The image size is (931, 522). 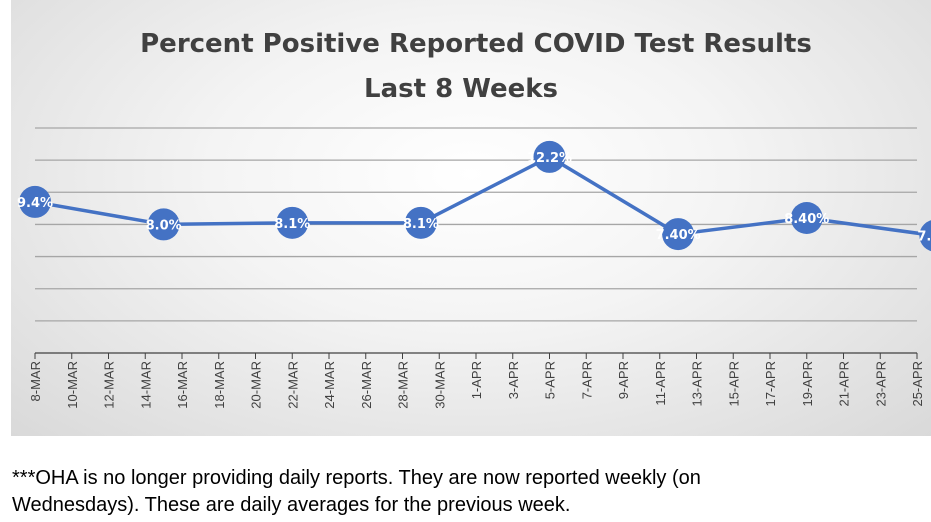 What do you see at coordinates (109, 385) in the screenshot?
I see `x-tick-label: 12-MAR` at bounding box center [109, 385].